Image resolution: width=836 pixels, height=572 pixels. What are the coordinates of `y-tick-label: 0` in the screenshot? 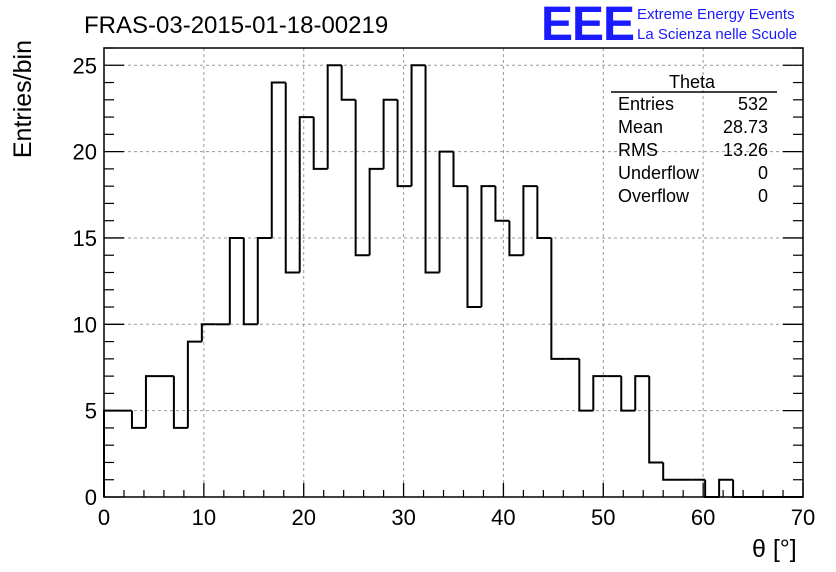 It's located at (91, 497).